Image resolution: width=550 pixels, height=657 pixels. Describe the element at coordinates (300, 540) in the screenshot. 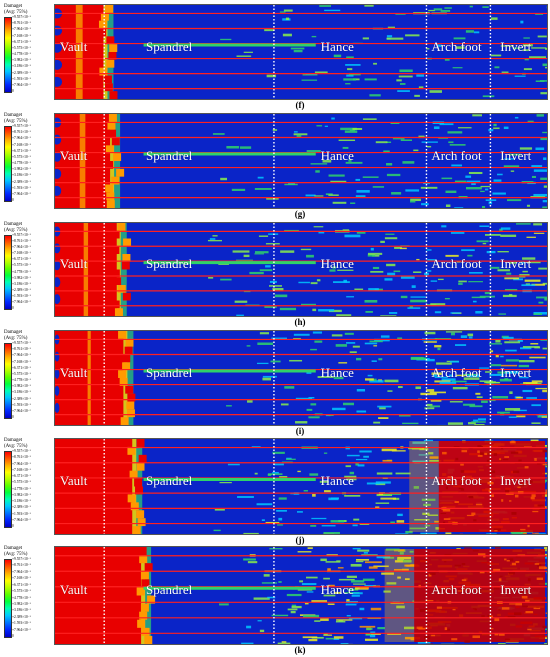

I see `panel-caption: (j)` at that location.